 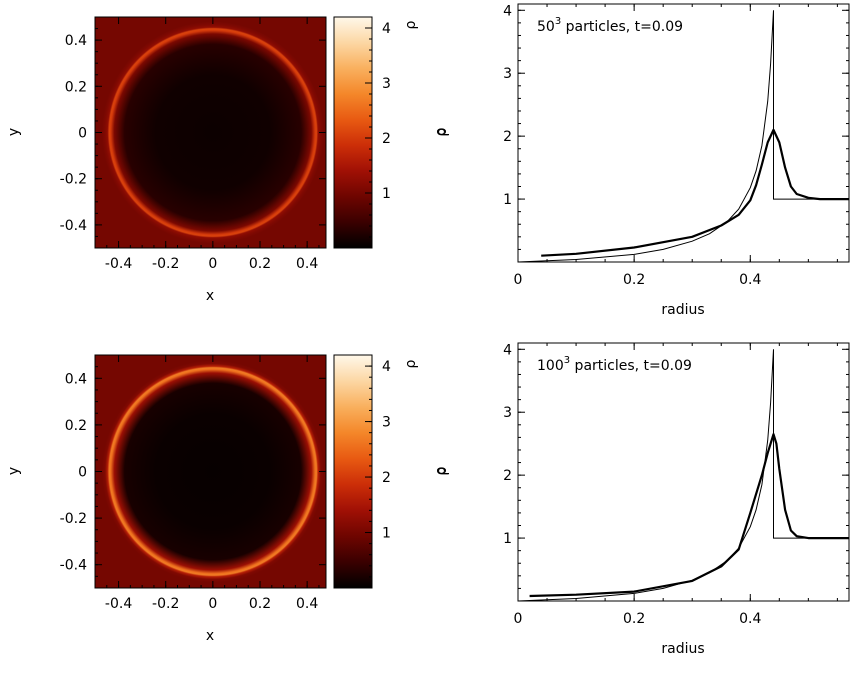 I want to click on plot-annotation: 1003 particles, t=0.09, so click(x=614, y=364).